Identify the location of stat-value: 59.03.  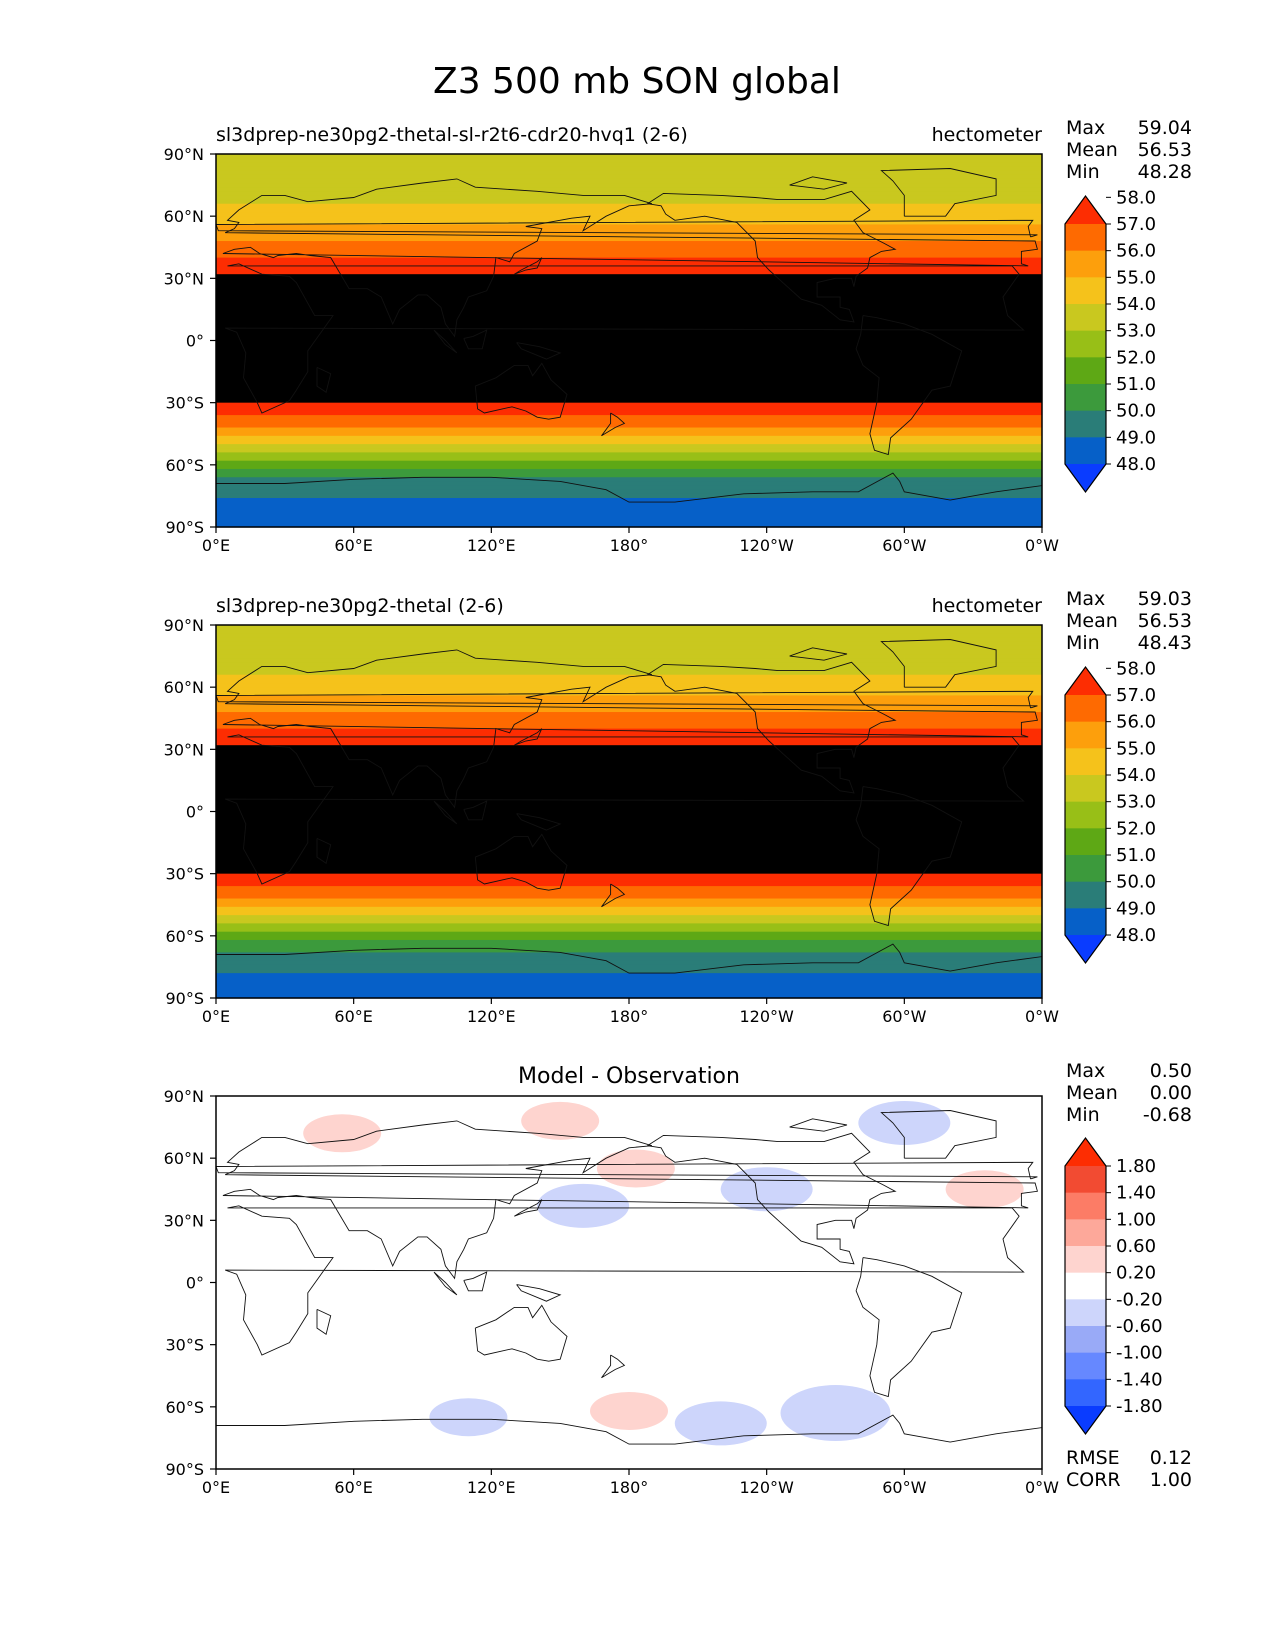
(1165, 599).